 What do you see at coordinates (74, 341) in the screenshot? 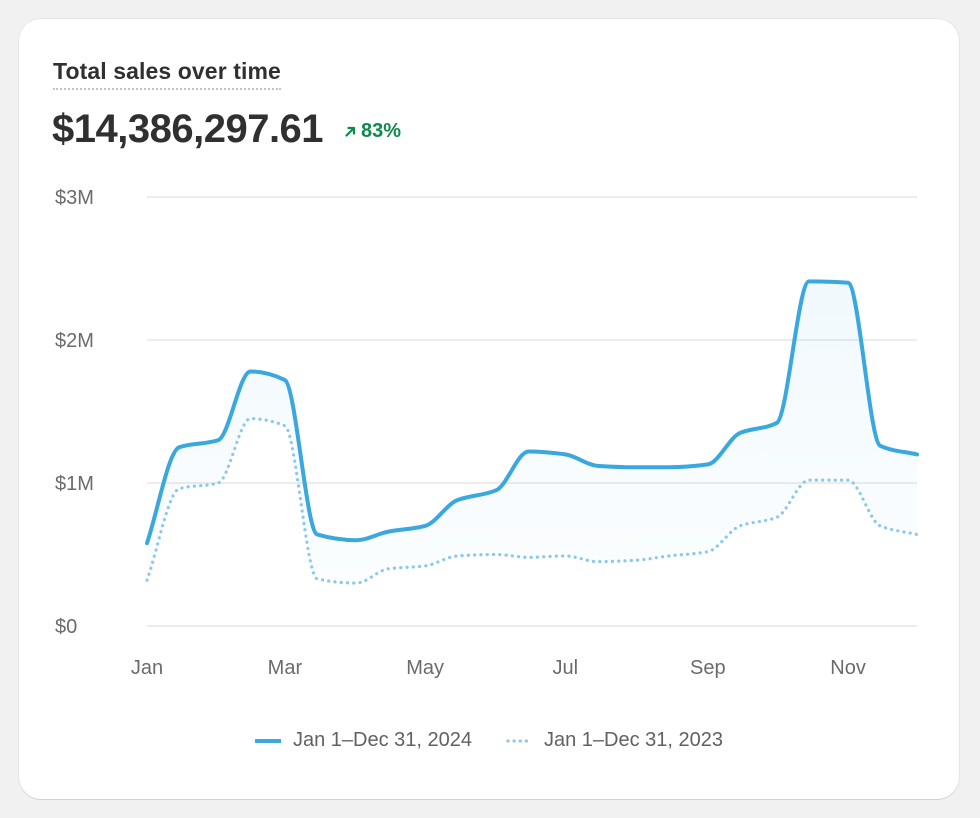
I see `y-tick-label: $2M` at bounding box center [74, 341].